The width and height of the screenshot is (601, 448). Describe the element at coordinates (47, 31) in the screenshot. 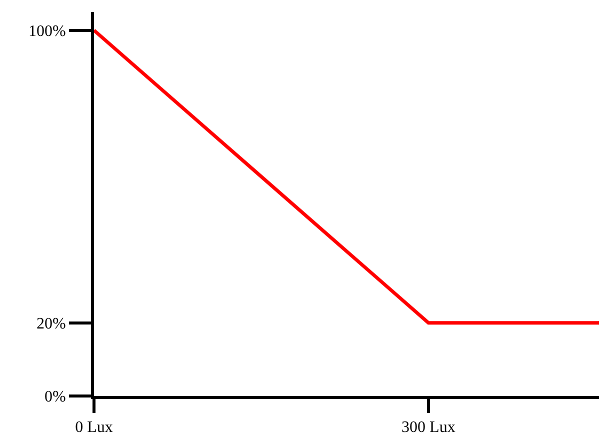

I see `y-tick-label: 100%` at that location.